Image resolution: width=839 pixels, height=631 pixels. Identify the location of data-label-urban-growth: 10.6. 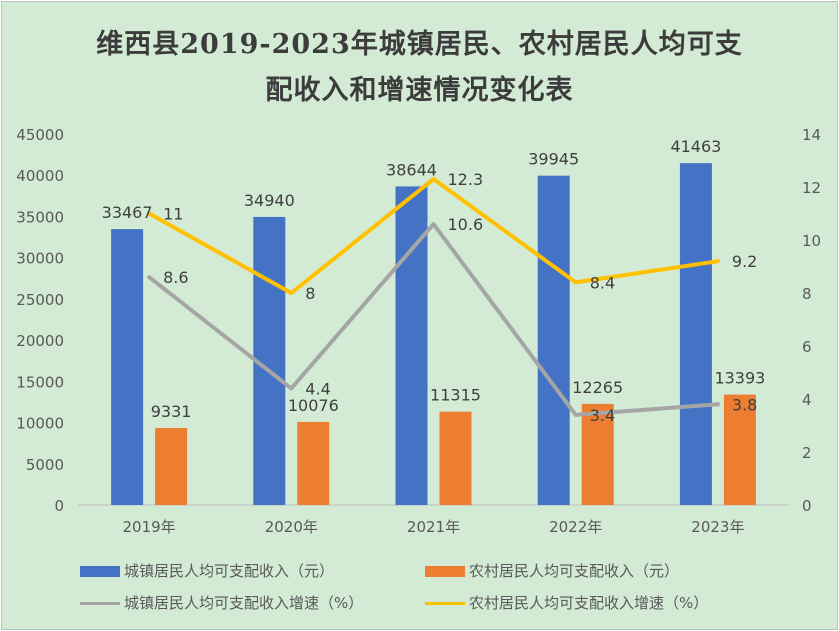
(466, 224).